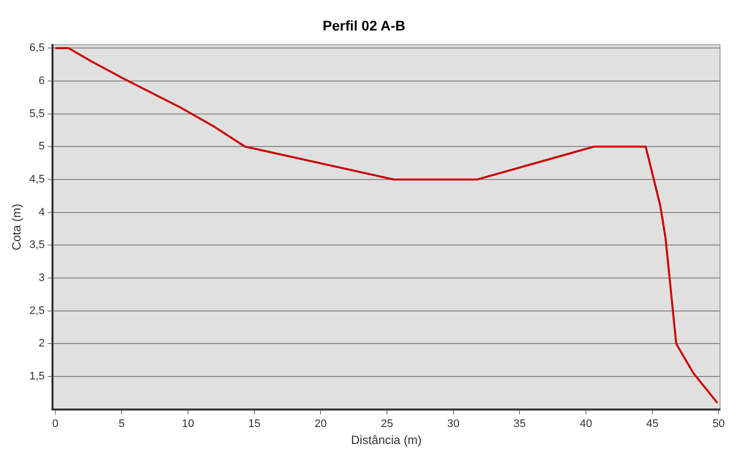 Image resolution: width=736 pixels, height=456 pixels. I want to click on y-tick-label: 5,5, so click(37, 114).